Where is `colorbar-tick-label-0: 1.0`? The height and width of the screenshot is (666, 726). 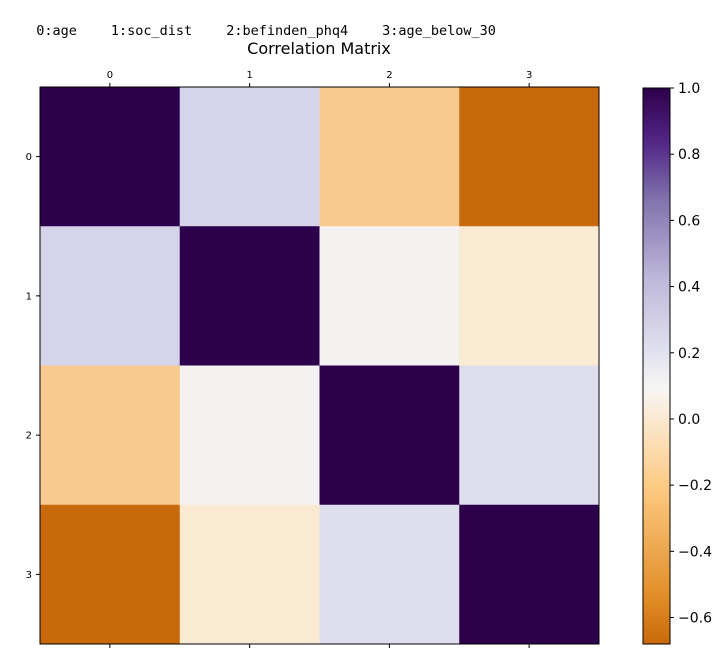
colorbar-tick-label-0: 1.0 is located at coordinates (689, 89).